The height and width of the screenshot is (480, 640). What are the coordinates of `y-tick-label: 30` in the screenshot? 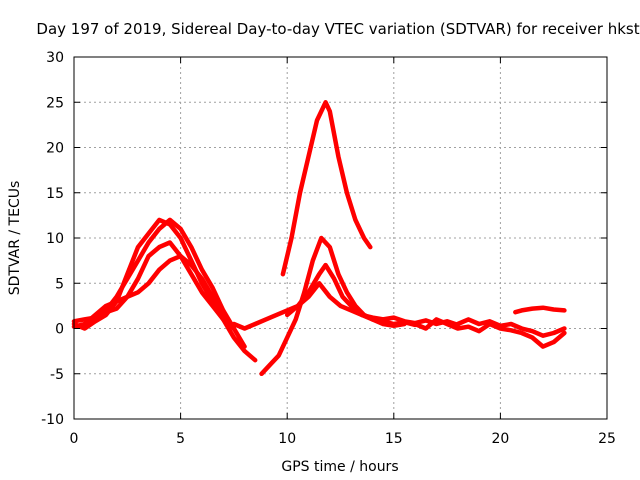 It's located at (55, 58).